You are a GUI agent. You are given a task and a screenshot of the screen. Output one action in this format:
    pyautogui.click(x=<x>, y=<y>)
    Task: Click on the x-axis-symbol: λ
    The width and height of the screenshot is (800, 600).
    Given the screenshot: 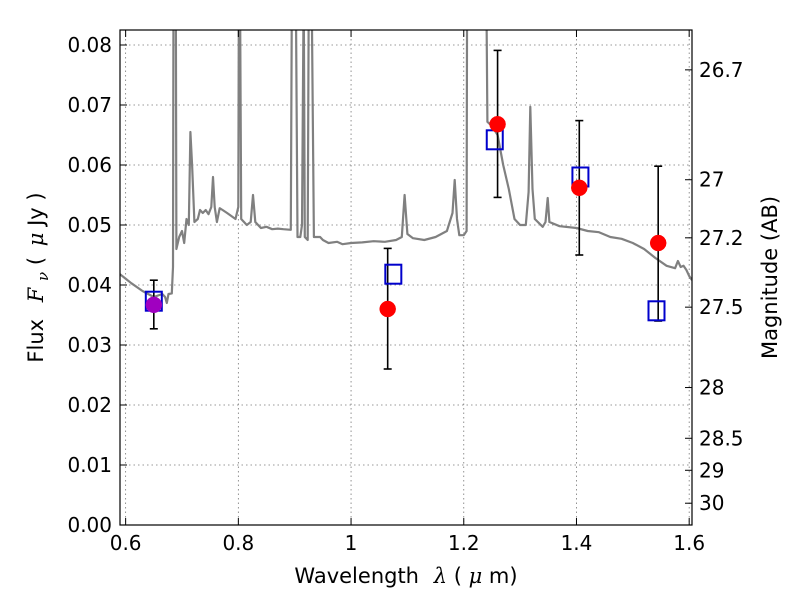 What is the action you would take?
    pyautogui.click(x=440, y=576)
    